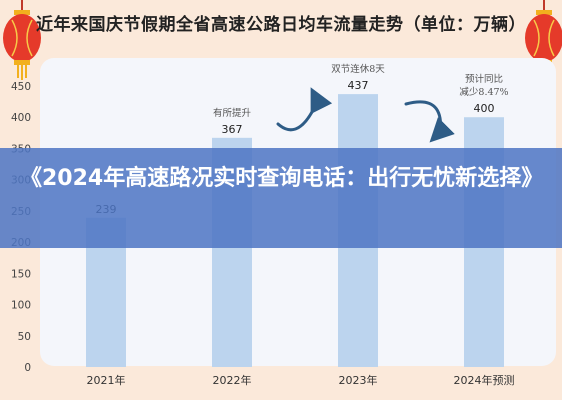  Describe the element at coordinates (484, 108) in the screenshot. I see `data-label: 400` at that location.